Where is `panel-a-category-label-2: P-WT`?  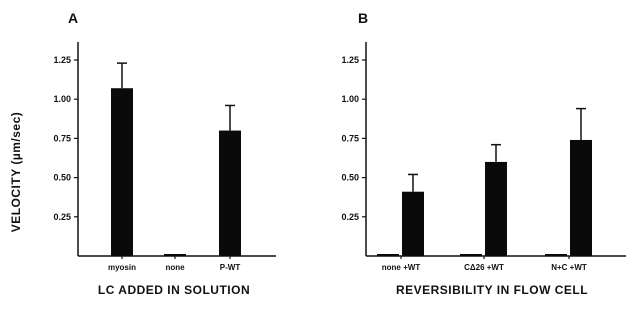
panel-a-category-label-2: P-WT is located at coordinates (230, 267).